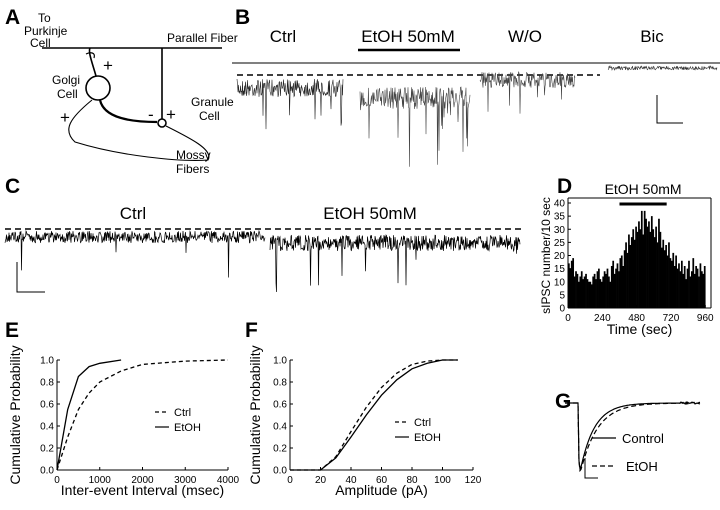 This screenshot has width=720, height=510. Describe the element at coordinates (560, 269) in the screenshot. I see `y-tick-label: 15` at that location.